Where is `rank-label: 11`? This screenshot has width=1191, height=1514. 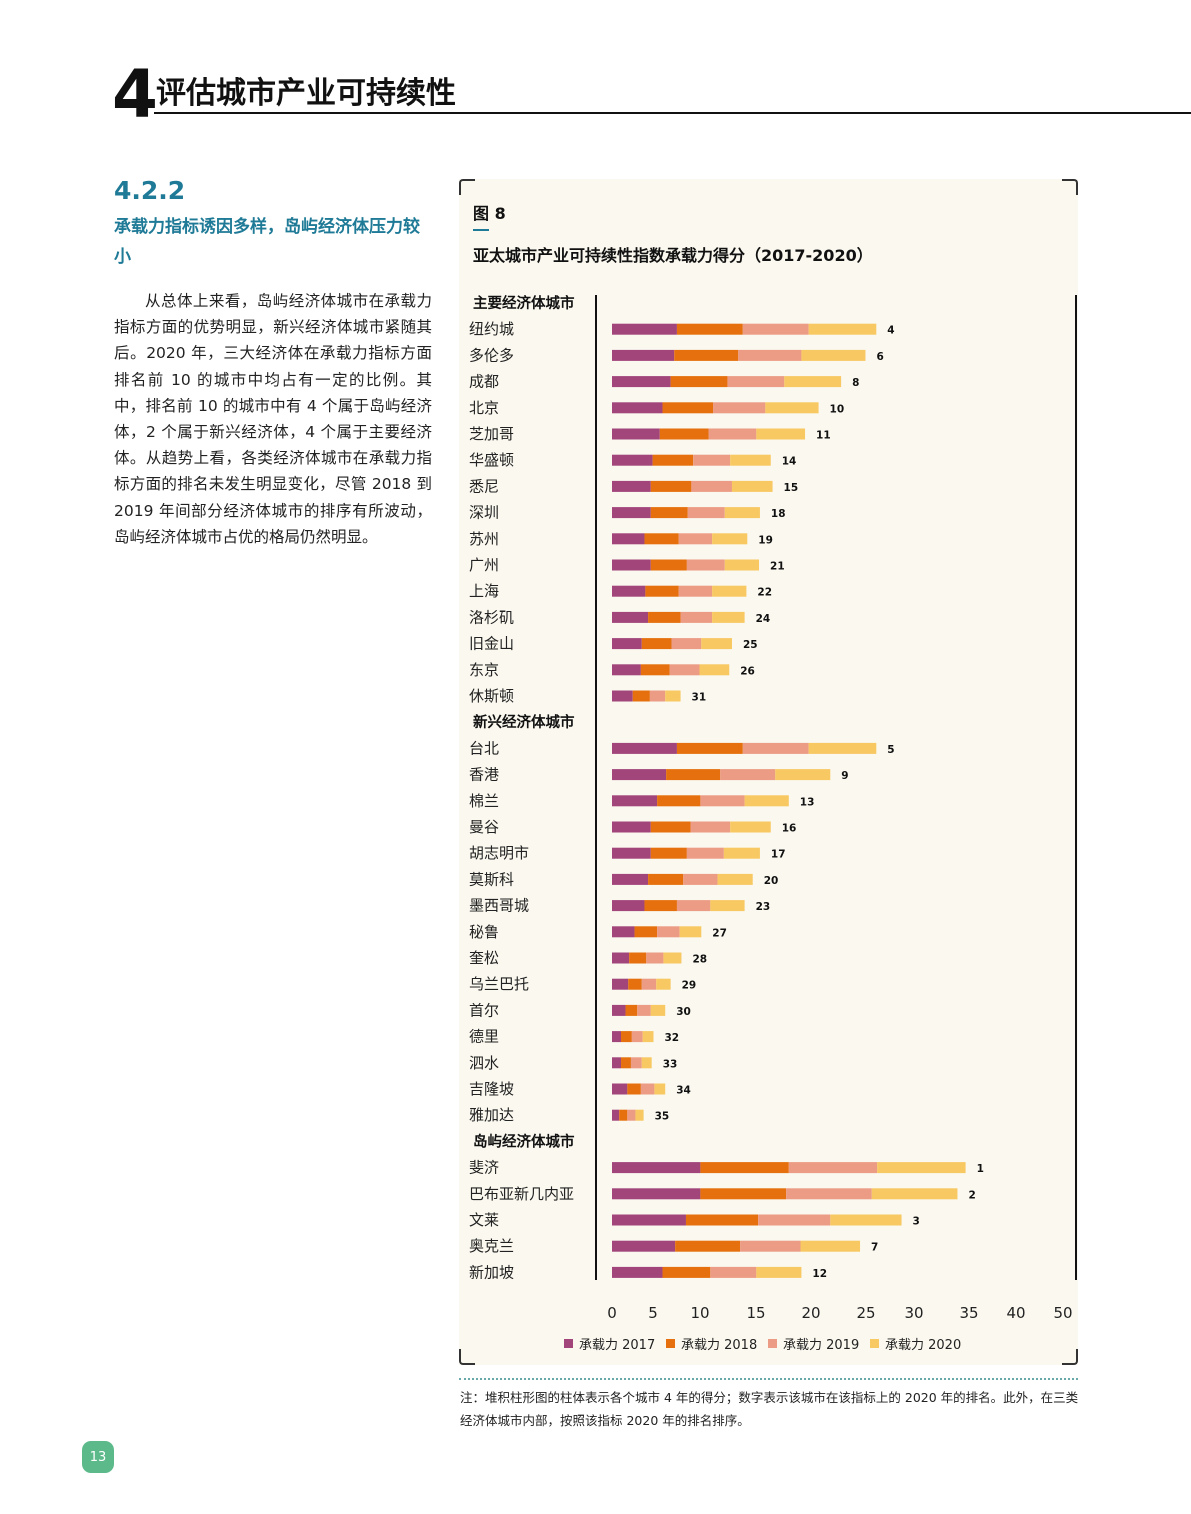
rank-label: 11 is located at coordinates (823, 436).